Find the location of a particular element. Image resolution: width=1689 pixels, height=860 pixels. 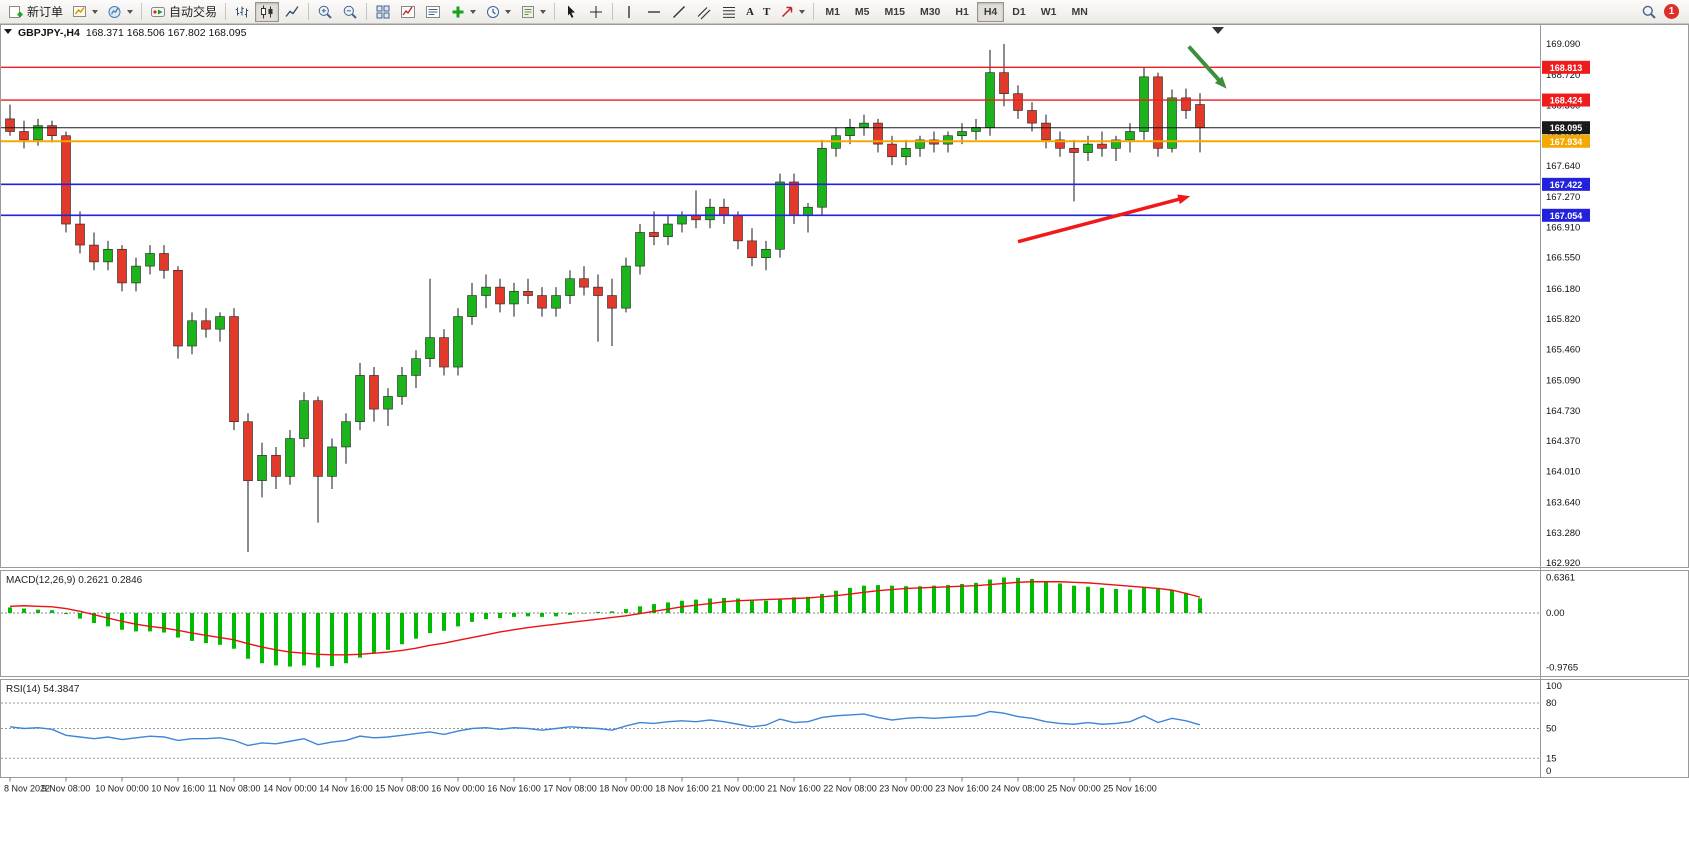

collapse-triangle-icon is located at coordinates (8, 31).